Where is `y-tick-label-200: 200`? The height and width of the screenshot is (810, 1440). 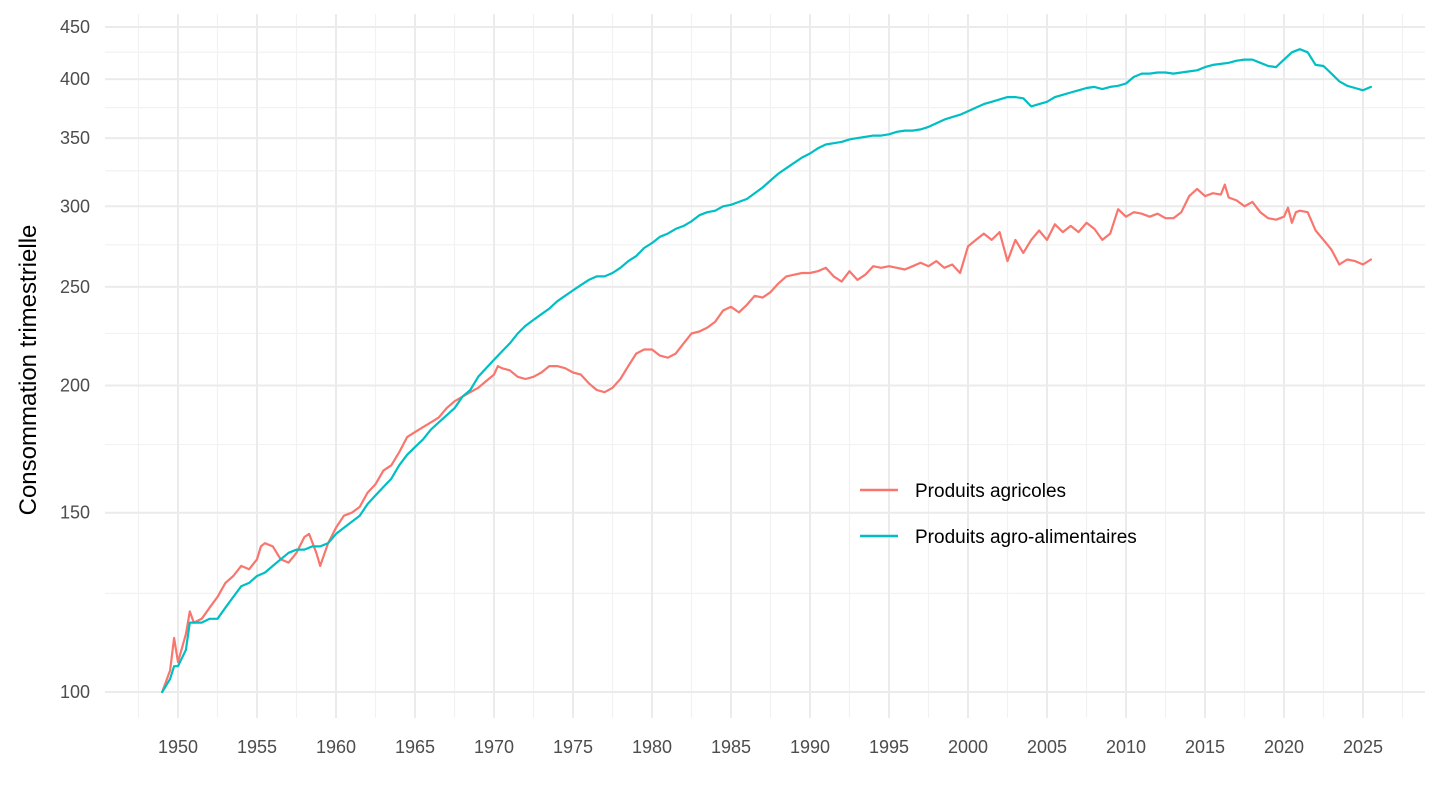 y-tick-label-200: 200 is located at coordinates (75, 386).